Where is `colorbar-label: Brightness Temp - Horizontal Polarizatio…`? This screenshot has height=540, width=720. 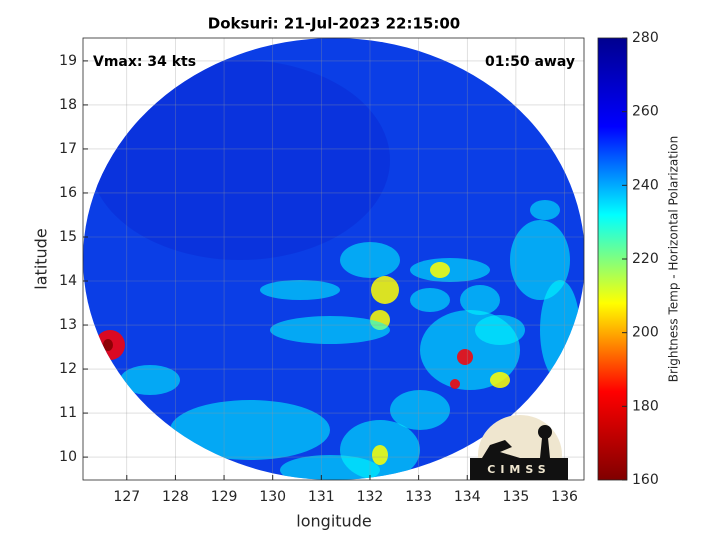 colorbar-label: Brightness Temp - Horizontal Polarizatio… is located at coordinates (674, 259).